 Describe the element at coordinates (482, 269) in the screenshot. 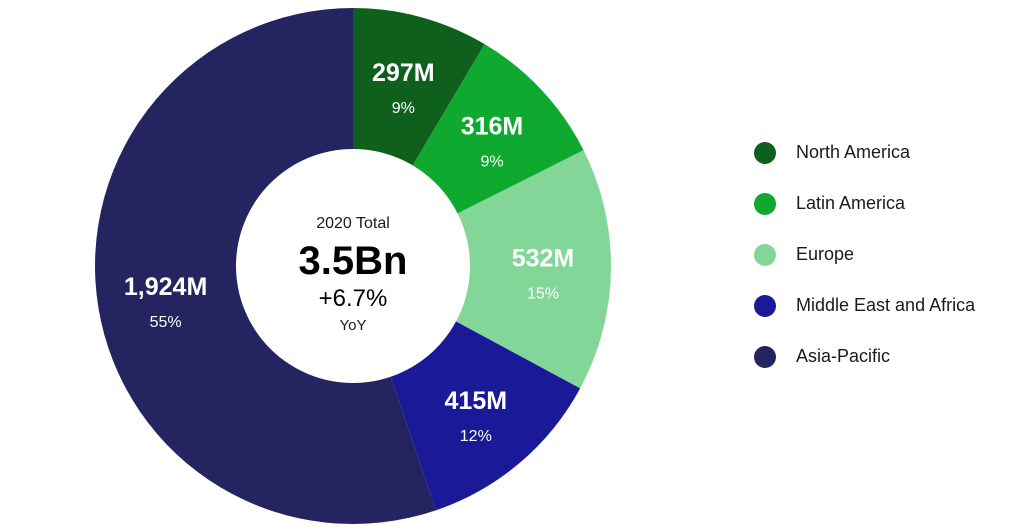

I see `pie-slice` at that location.